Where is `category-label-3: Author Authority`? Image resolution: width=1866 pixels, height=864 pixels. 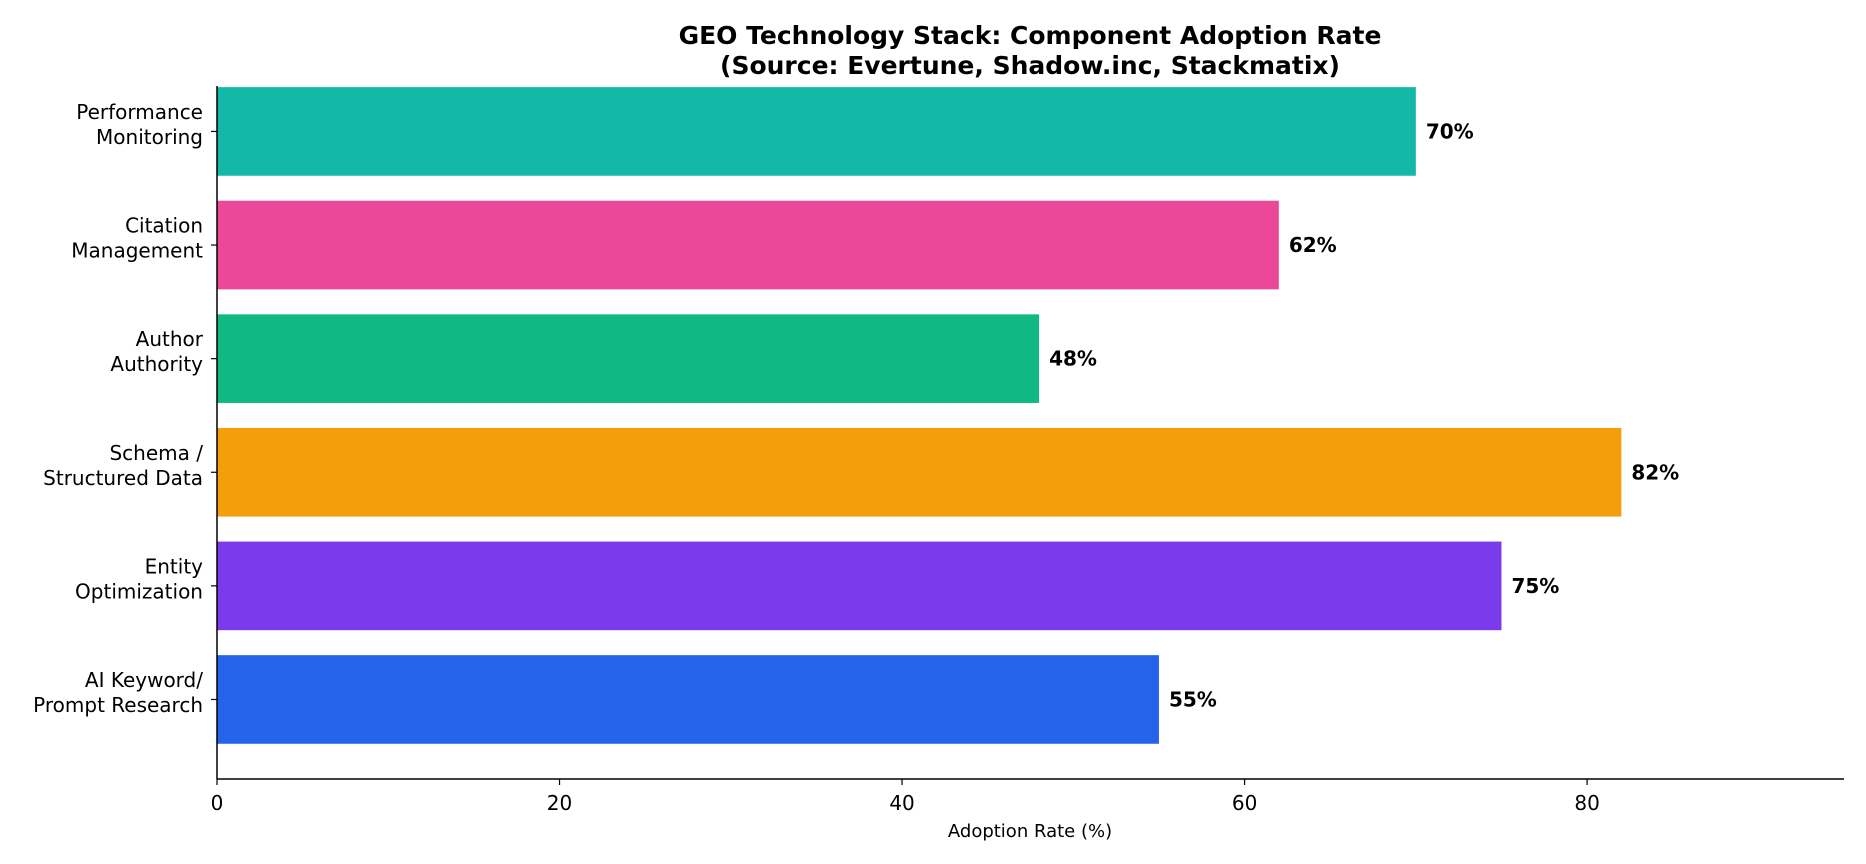
category-label-3: Author Authority is located at coordinates (156, 351).